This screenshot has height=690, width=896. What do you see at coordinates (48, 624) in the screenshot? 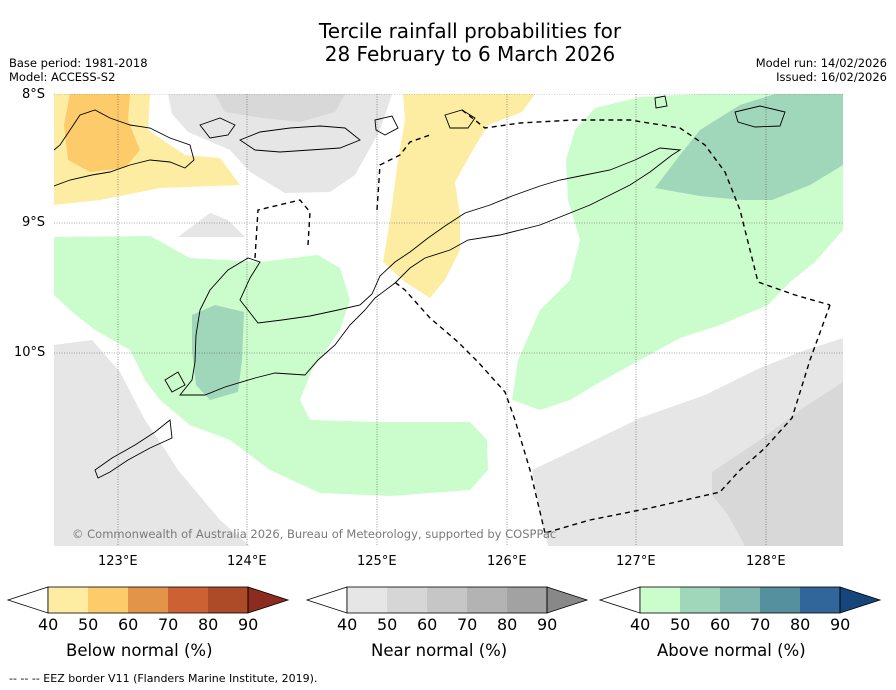
I see `below-normal-tick-label: 40` at bounding box center [48, 624].